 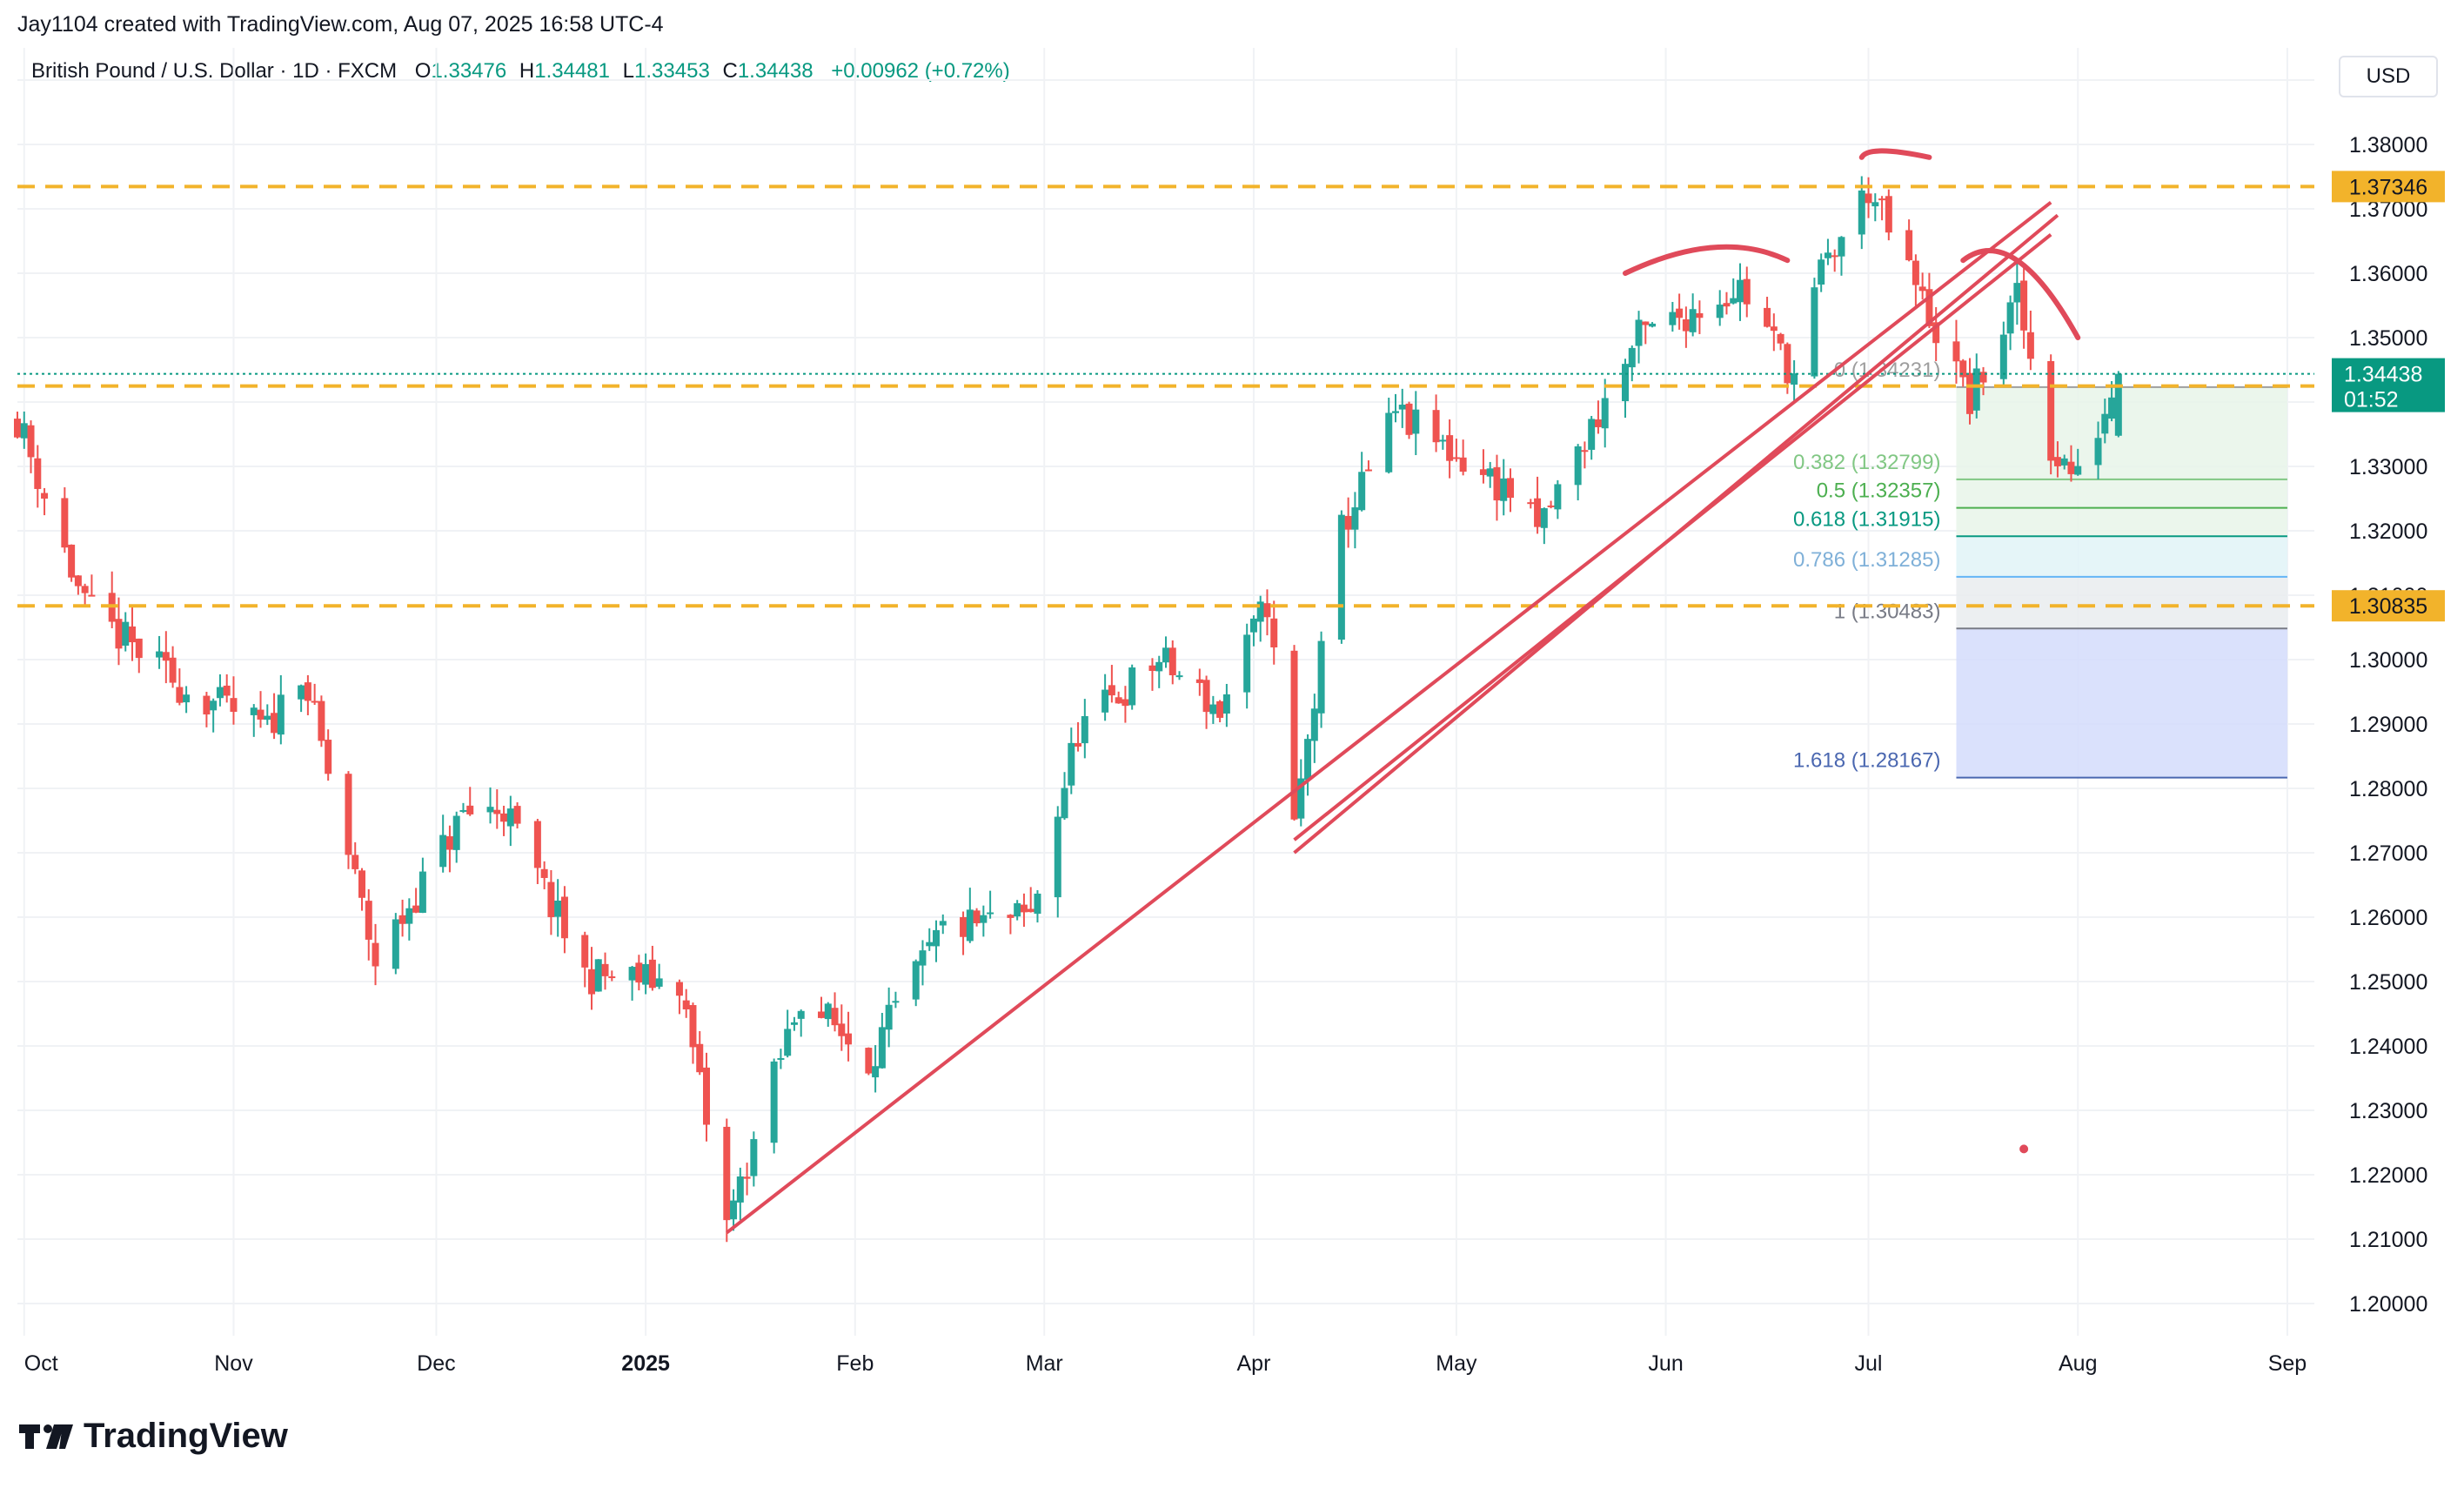 I want to click on currency-button: USD, so click(x=2388, y=76).